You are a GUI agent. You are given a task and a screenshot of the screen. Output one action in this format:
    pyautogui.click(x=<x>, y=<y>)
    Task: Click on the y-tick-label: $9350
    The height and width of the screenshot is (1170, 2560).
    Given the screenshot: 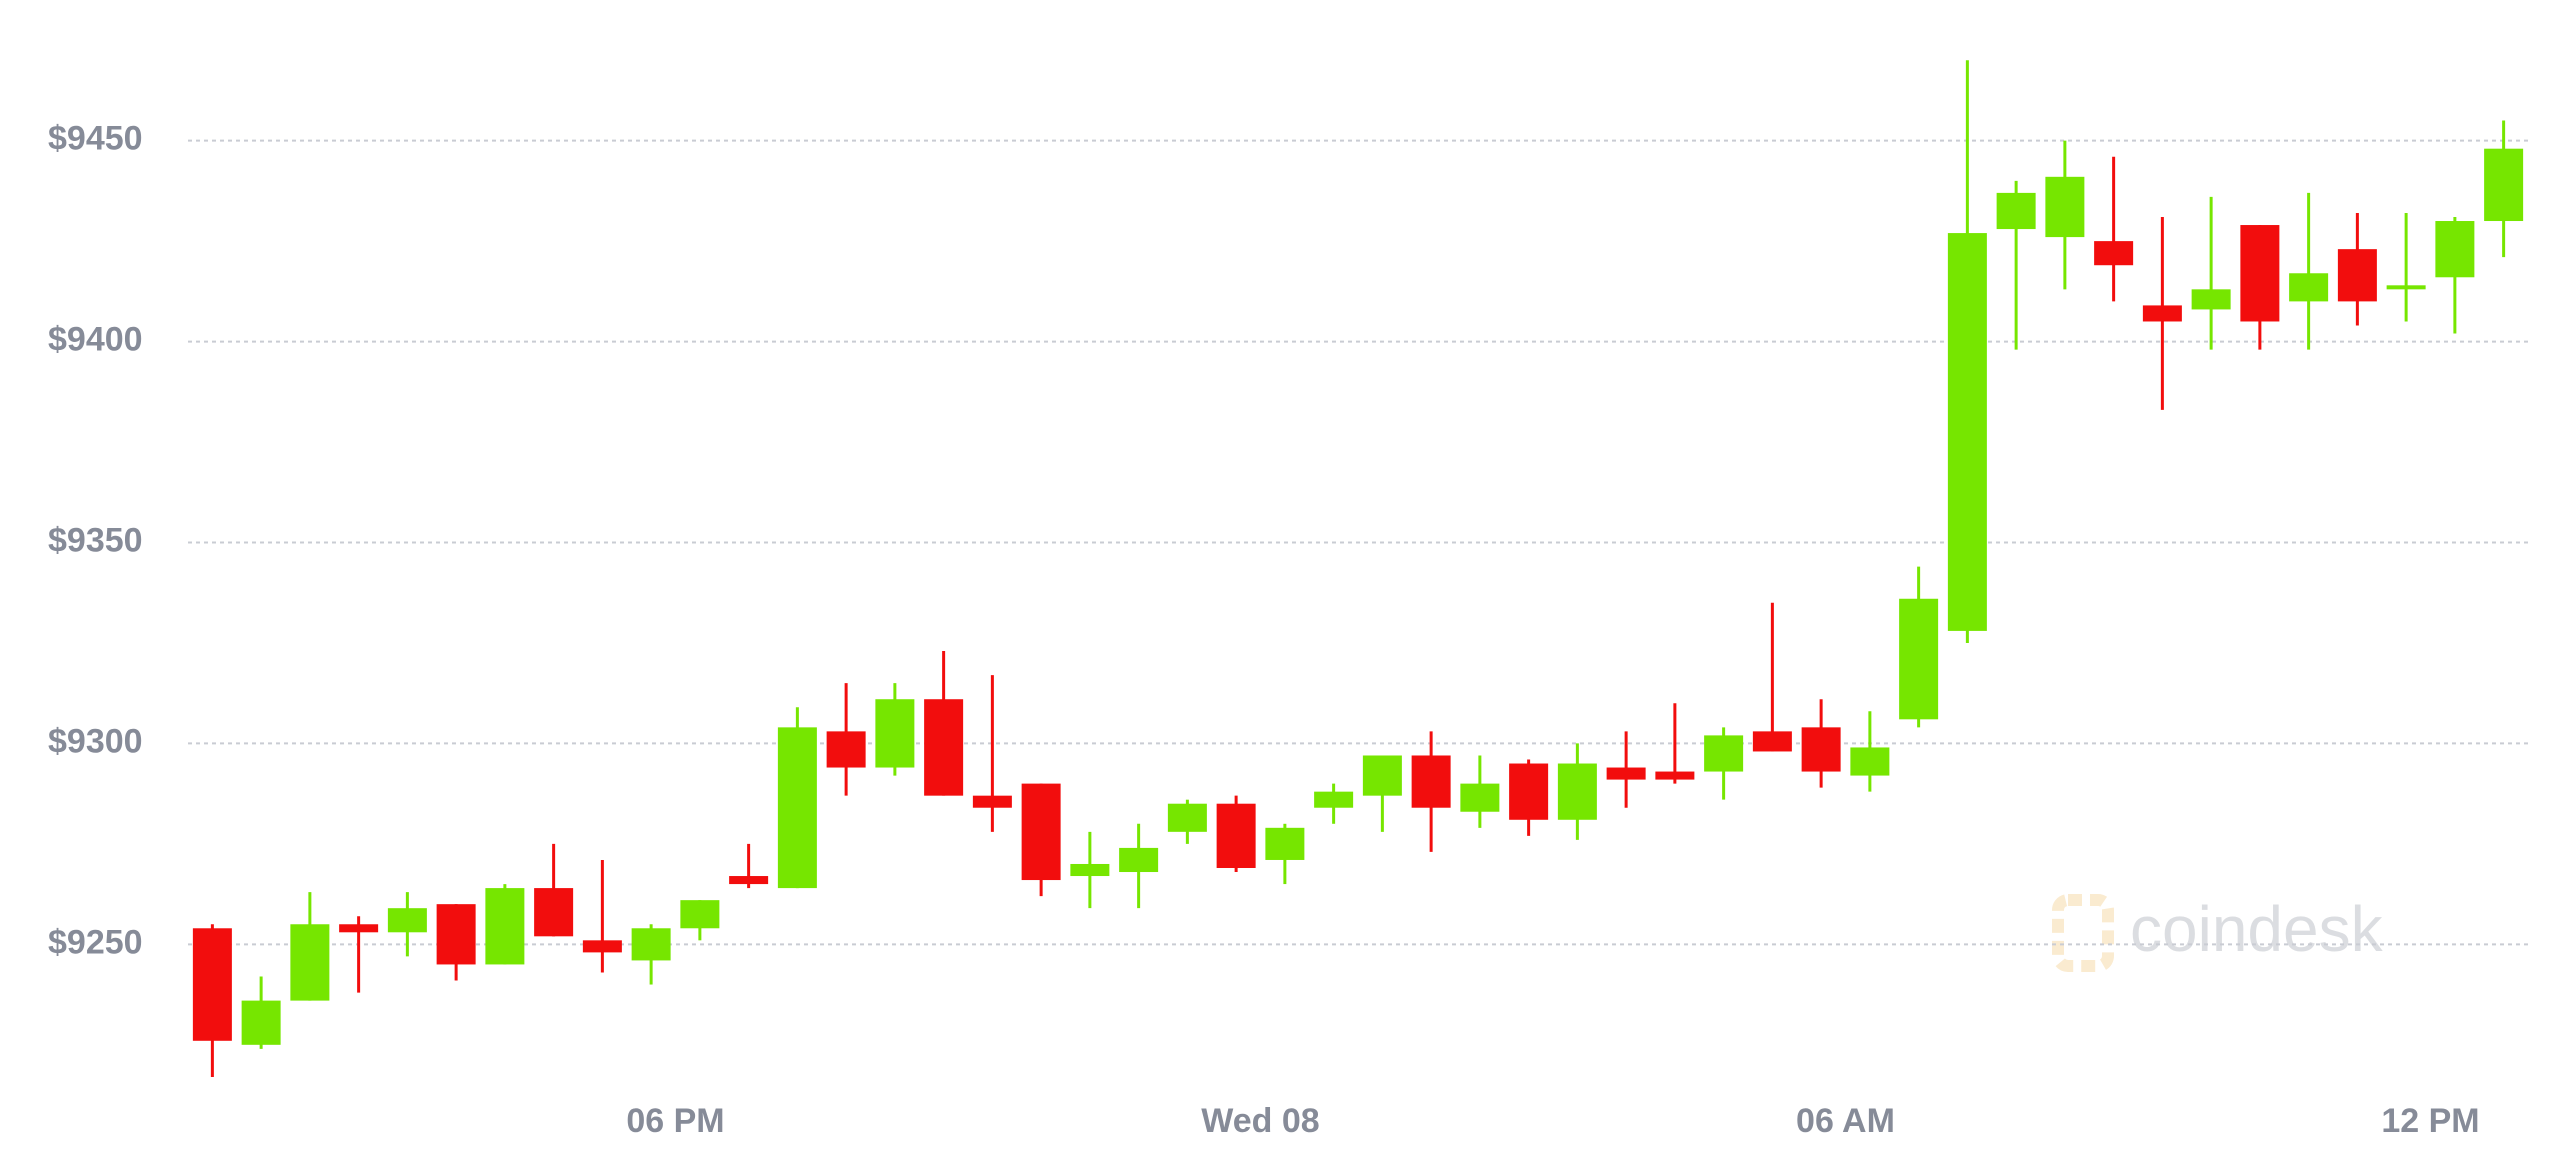 What is the action you would take?
    pyautogui.click(x=95, y=540)
    